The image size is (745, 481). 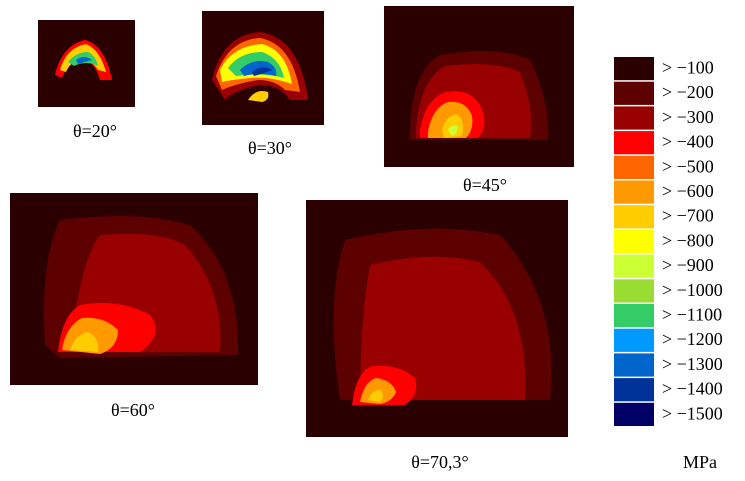 What do you see at coordinates (688, 117) in the screenshot?
I see `legend-label: > −300` at bounding box center [688, 117].